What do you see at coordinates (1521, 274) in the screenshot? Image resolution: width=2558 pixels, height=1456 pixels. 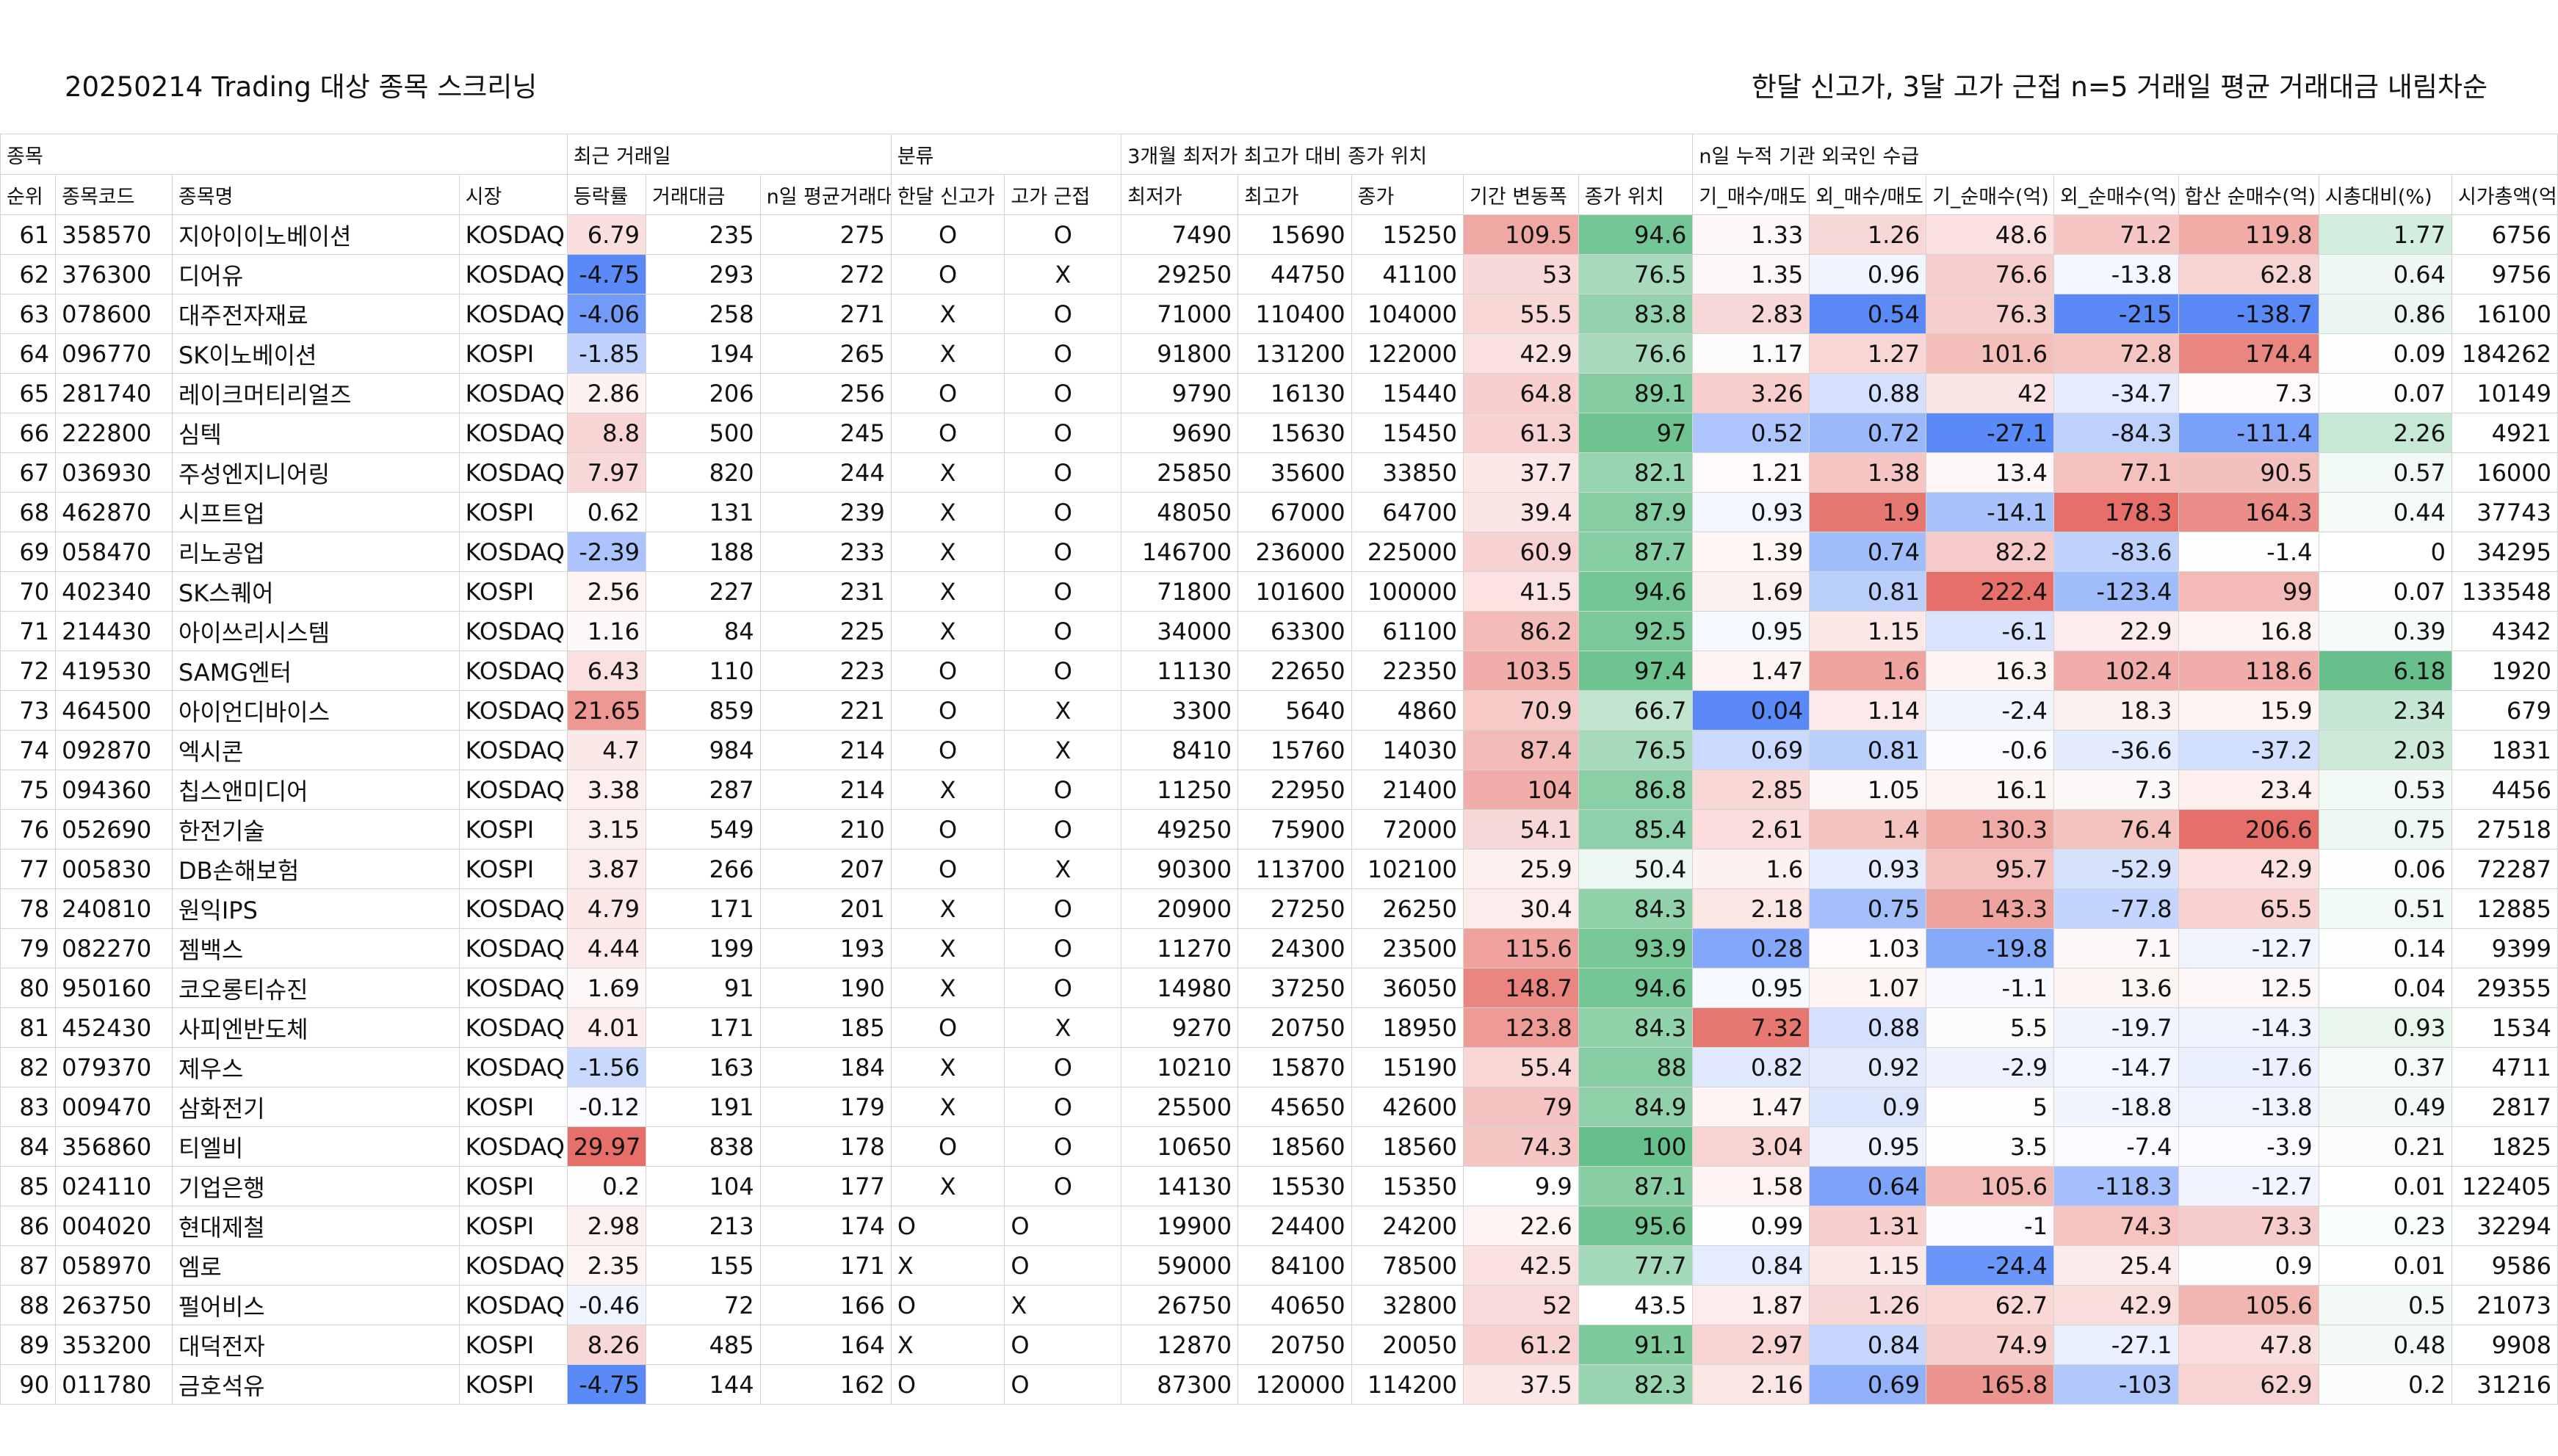 I see `range-cell: 53` at bounding box center [1521, 274].